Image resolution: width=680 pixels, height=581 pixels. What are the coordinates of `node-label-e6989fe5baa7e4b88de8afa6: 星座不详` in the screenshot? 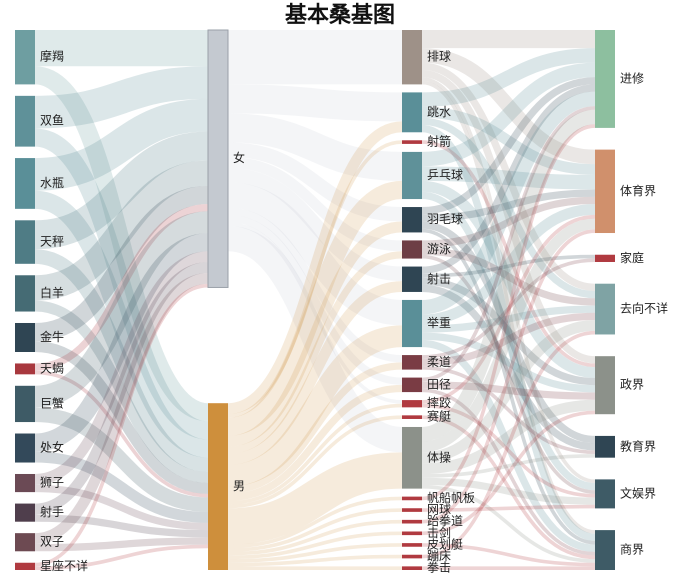 It's located at (64, 565).